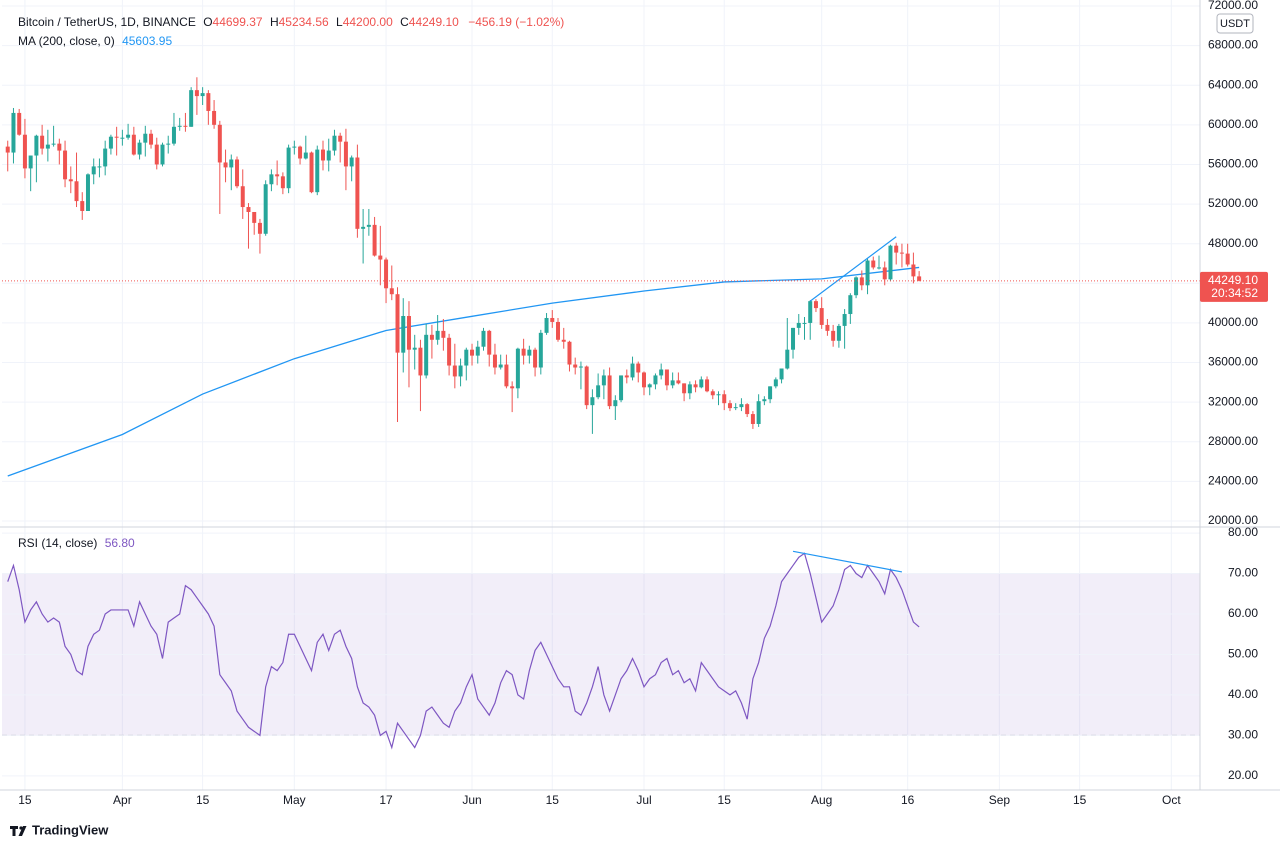 This screenshot has width=1280, height=849. Describe the element at coordinates (1243, 613) in the screenshot. I see `y-tick-label: 60.00` at that location.